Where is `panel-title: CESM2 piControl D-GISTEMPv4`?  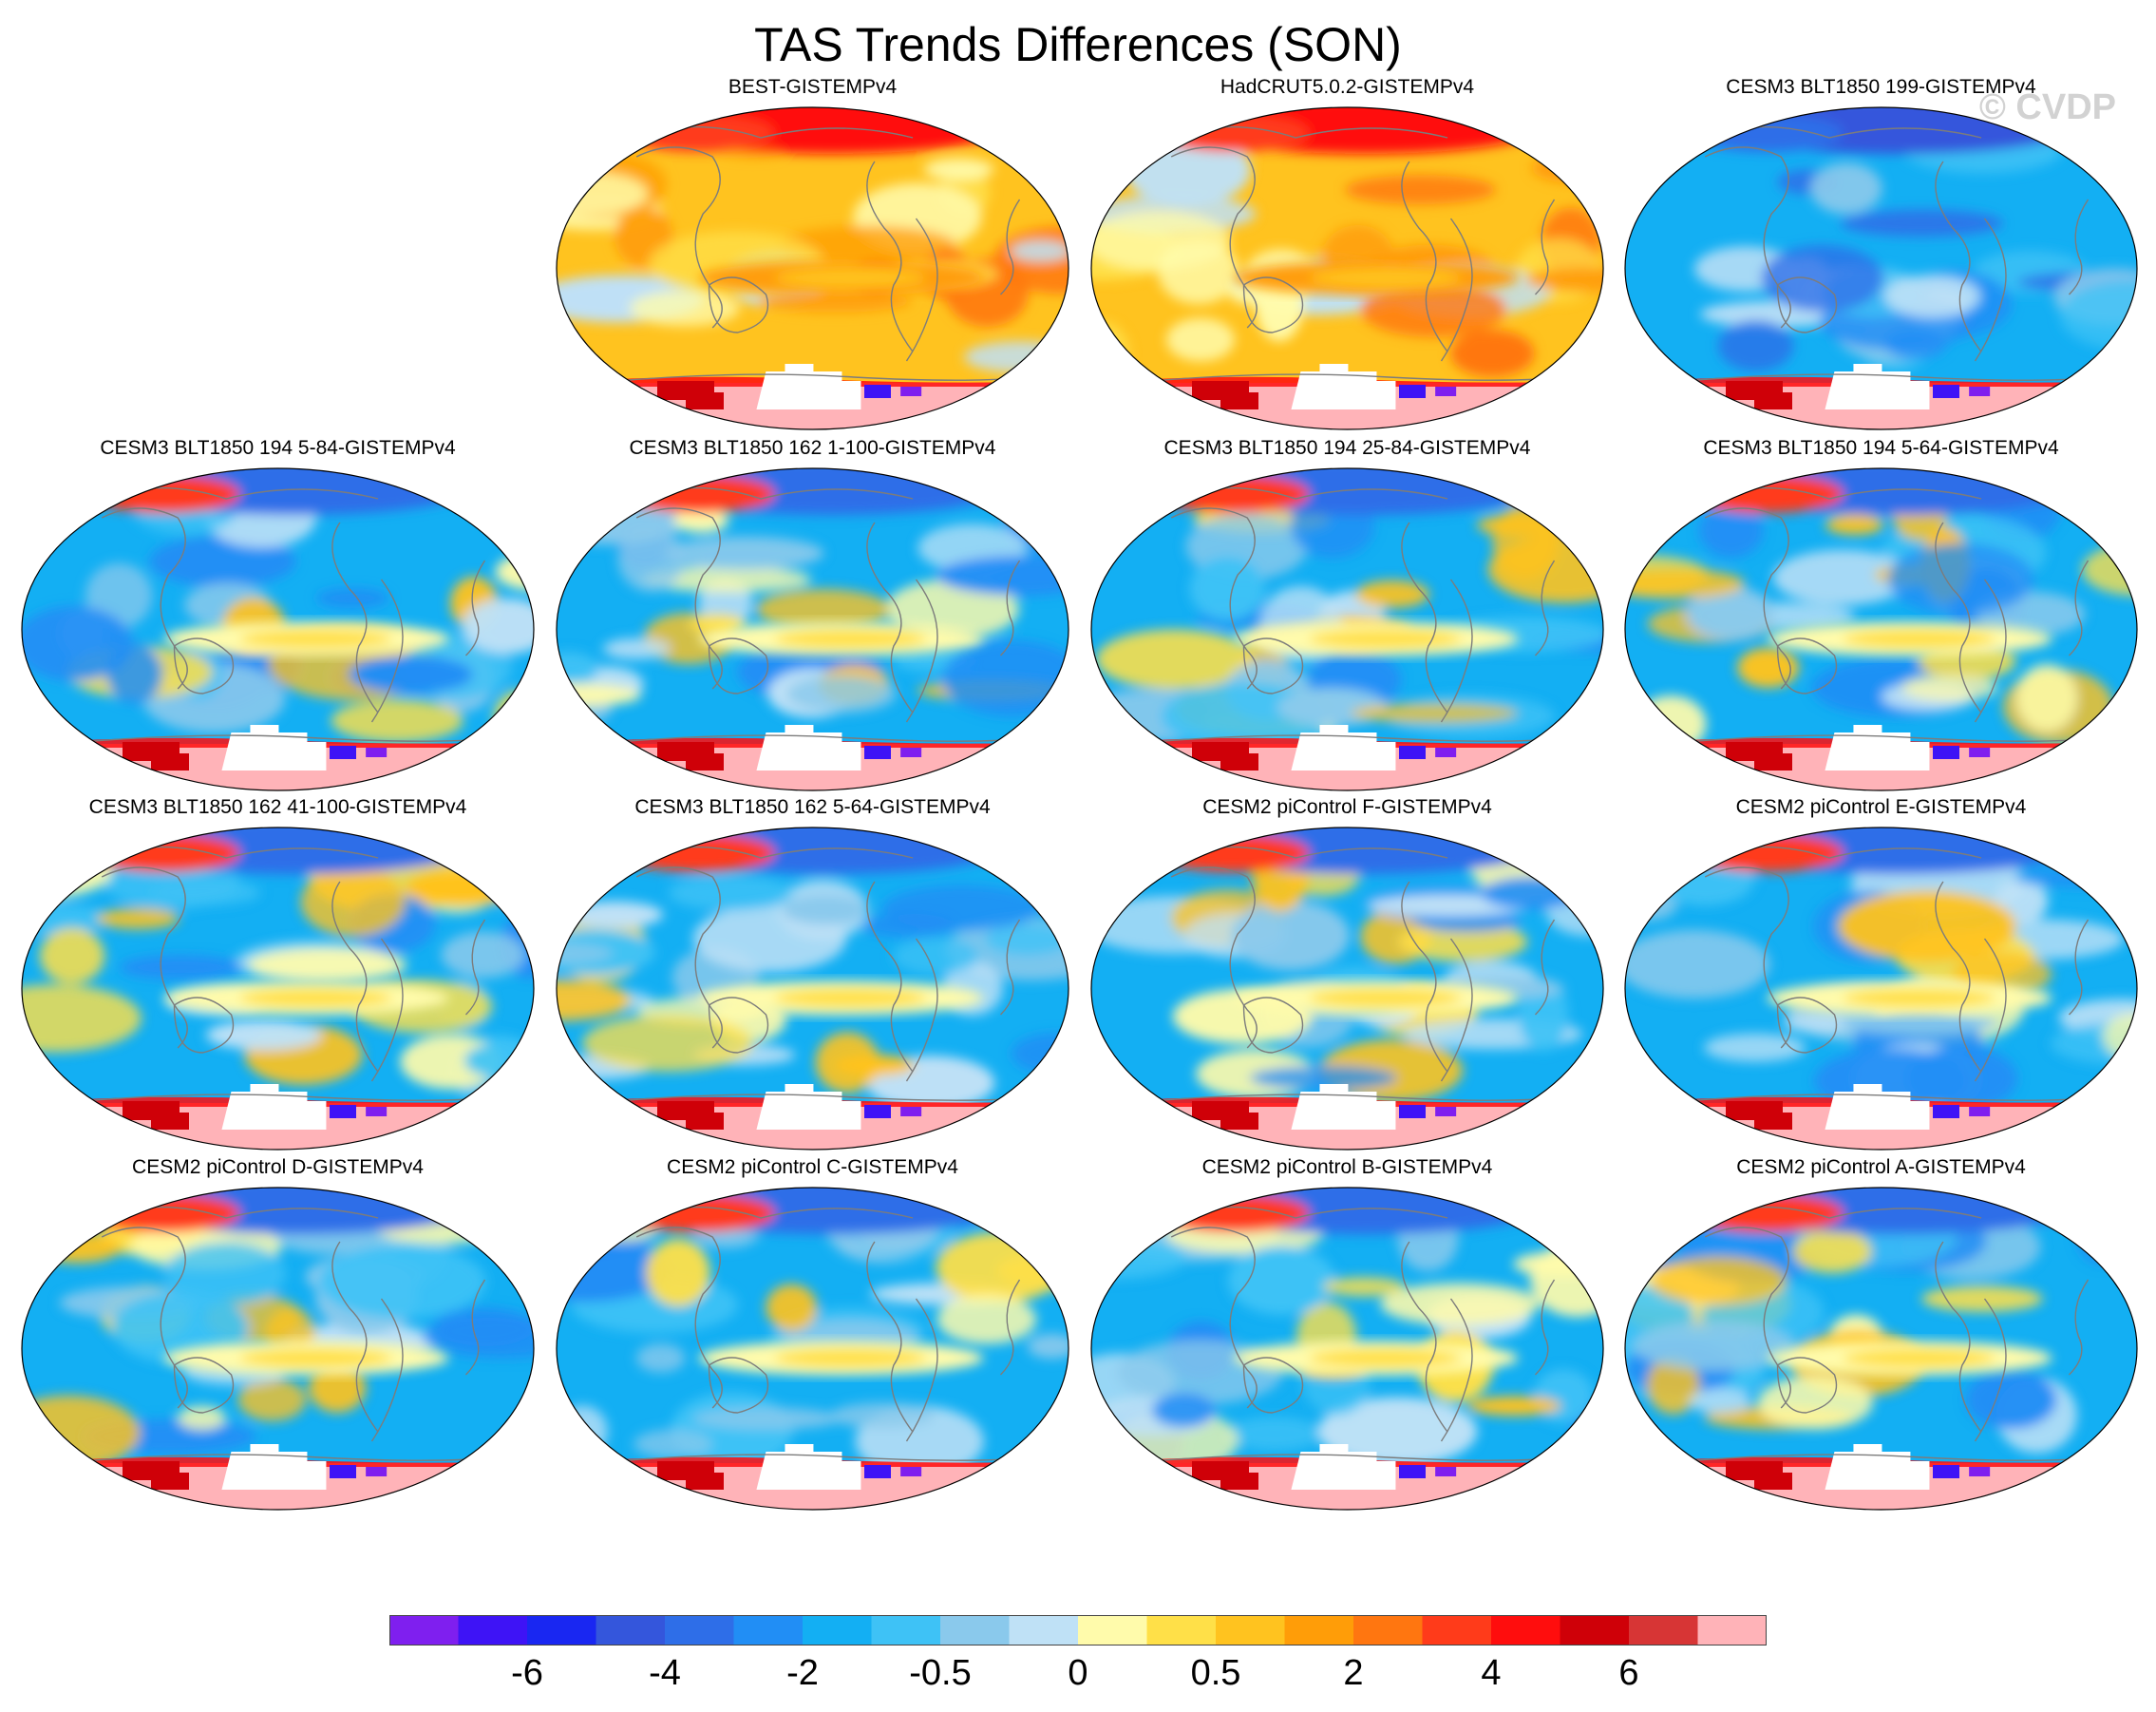
panel-title: CESM2 piControl D-GISTEMPv4 is located at coordinates (278, 1167).